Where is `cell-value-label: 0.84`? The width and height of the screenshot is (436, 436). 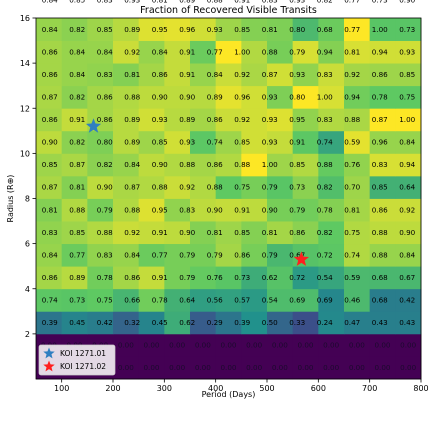 cell-value-label: 0.84 is located at coordinates (407, 254).